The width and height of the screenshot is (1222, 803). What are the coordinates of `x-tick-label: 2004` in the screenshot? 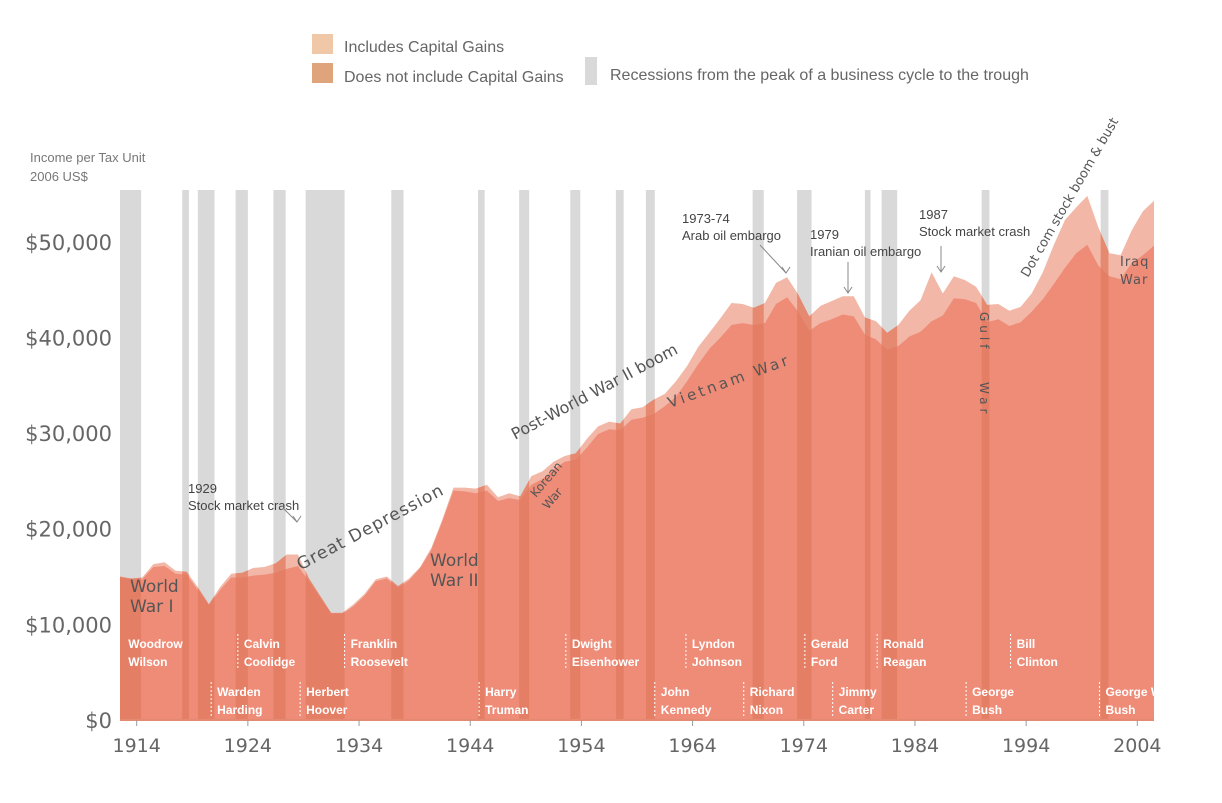 It's located at (1137, 746).